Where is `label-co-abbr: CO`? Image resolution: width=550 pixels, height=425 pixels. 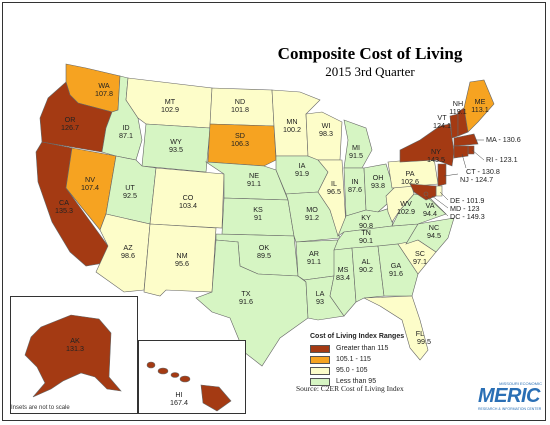
label-co-abbr: CO is located at coordinates (188, 197).